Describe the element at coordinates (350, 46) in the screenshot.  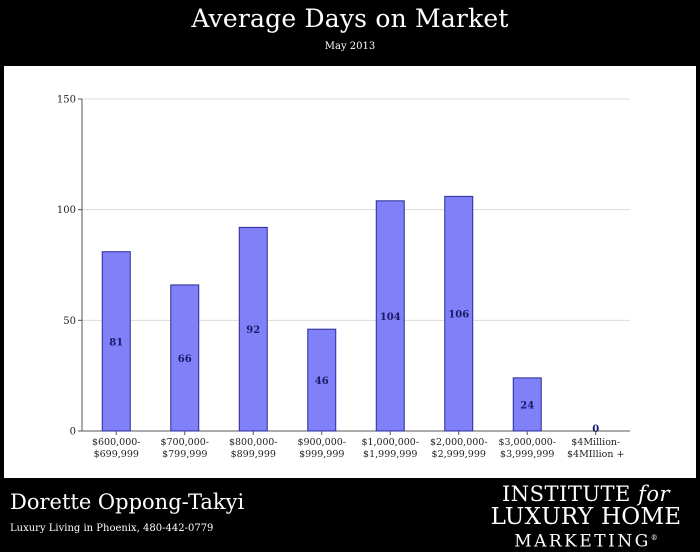
I see `chart-subtitle: May 2013` at that location.